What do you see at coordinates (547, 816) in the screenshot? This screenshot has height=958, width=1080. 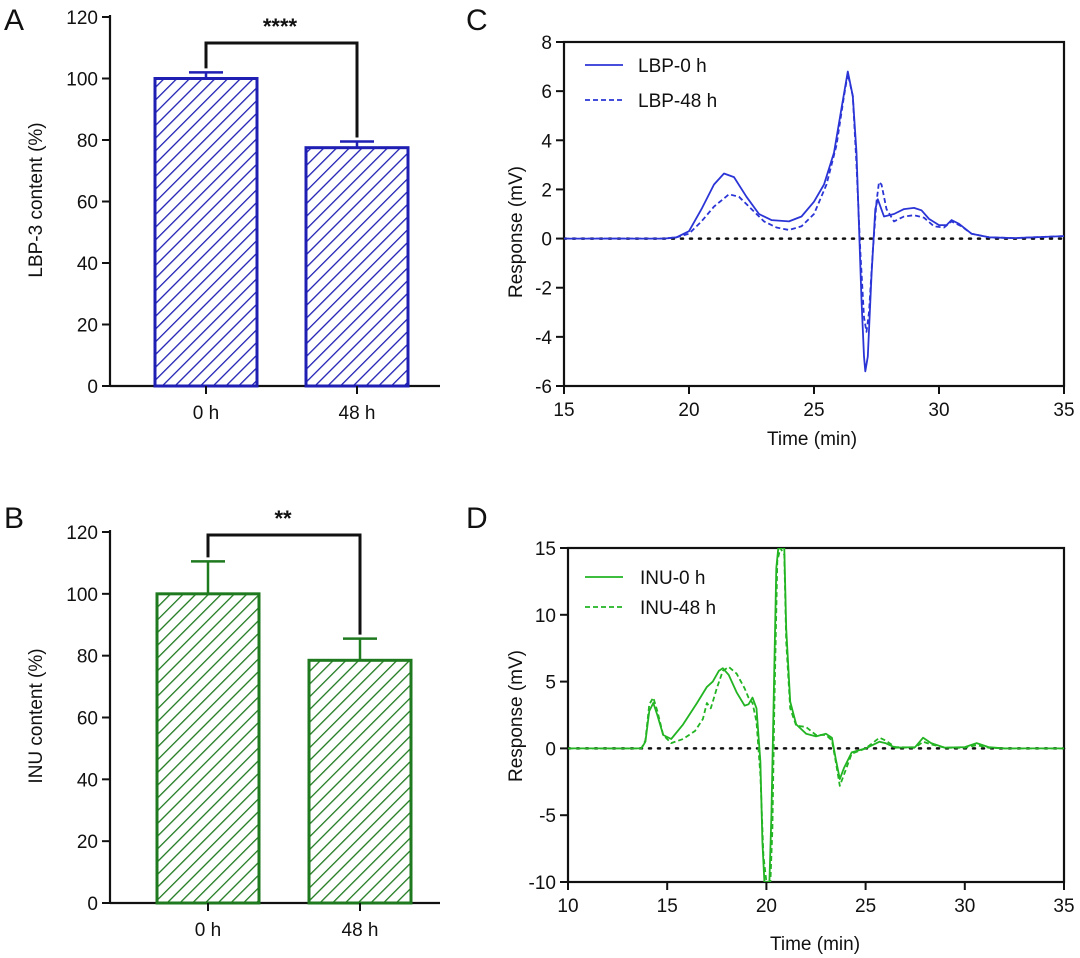 I see `y-tick-label: -5` at bounding box center [547, 816].